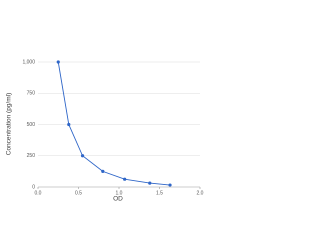 Image resolution: width=320 pixels, height=250 pixels. What do you see at coordinates (78, 193) in the screenshot?
I see `x-tick-label: 0.5` at bounding box center [78, 193].